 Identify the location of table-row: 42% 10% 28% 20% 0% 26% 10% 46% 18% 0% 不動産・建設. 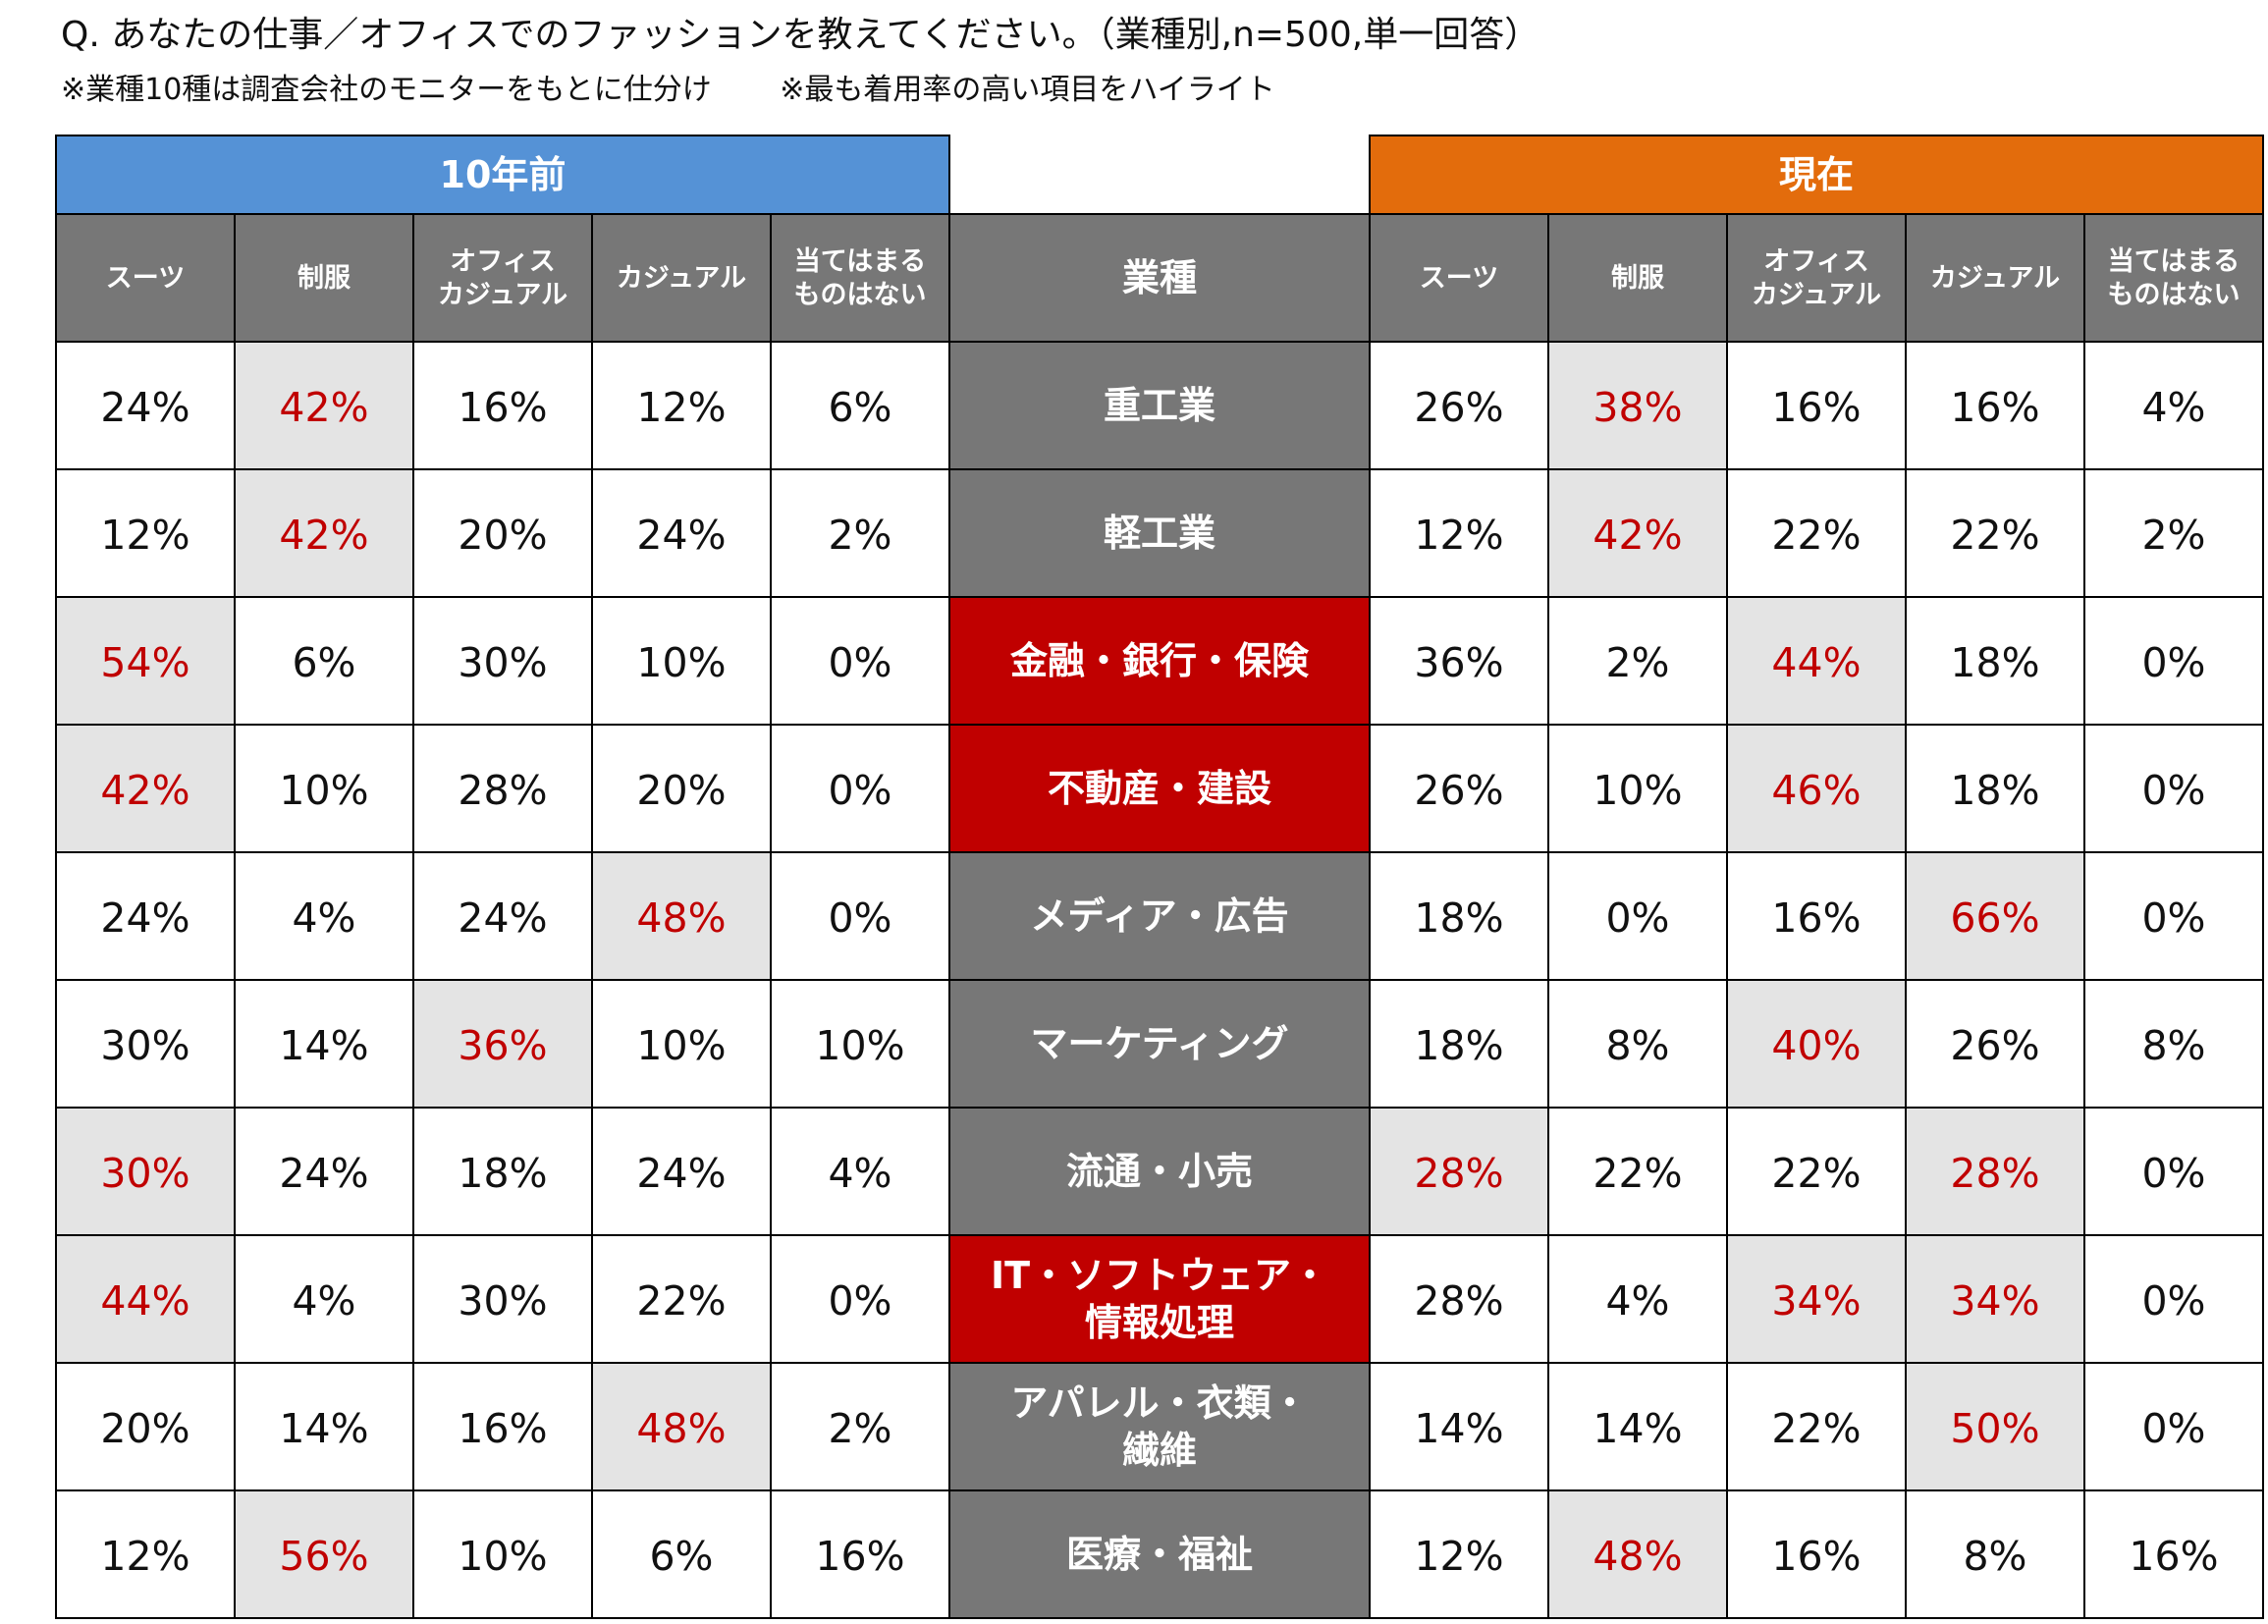
(1160, 788).